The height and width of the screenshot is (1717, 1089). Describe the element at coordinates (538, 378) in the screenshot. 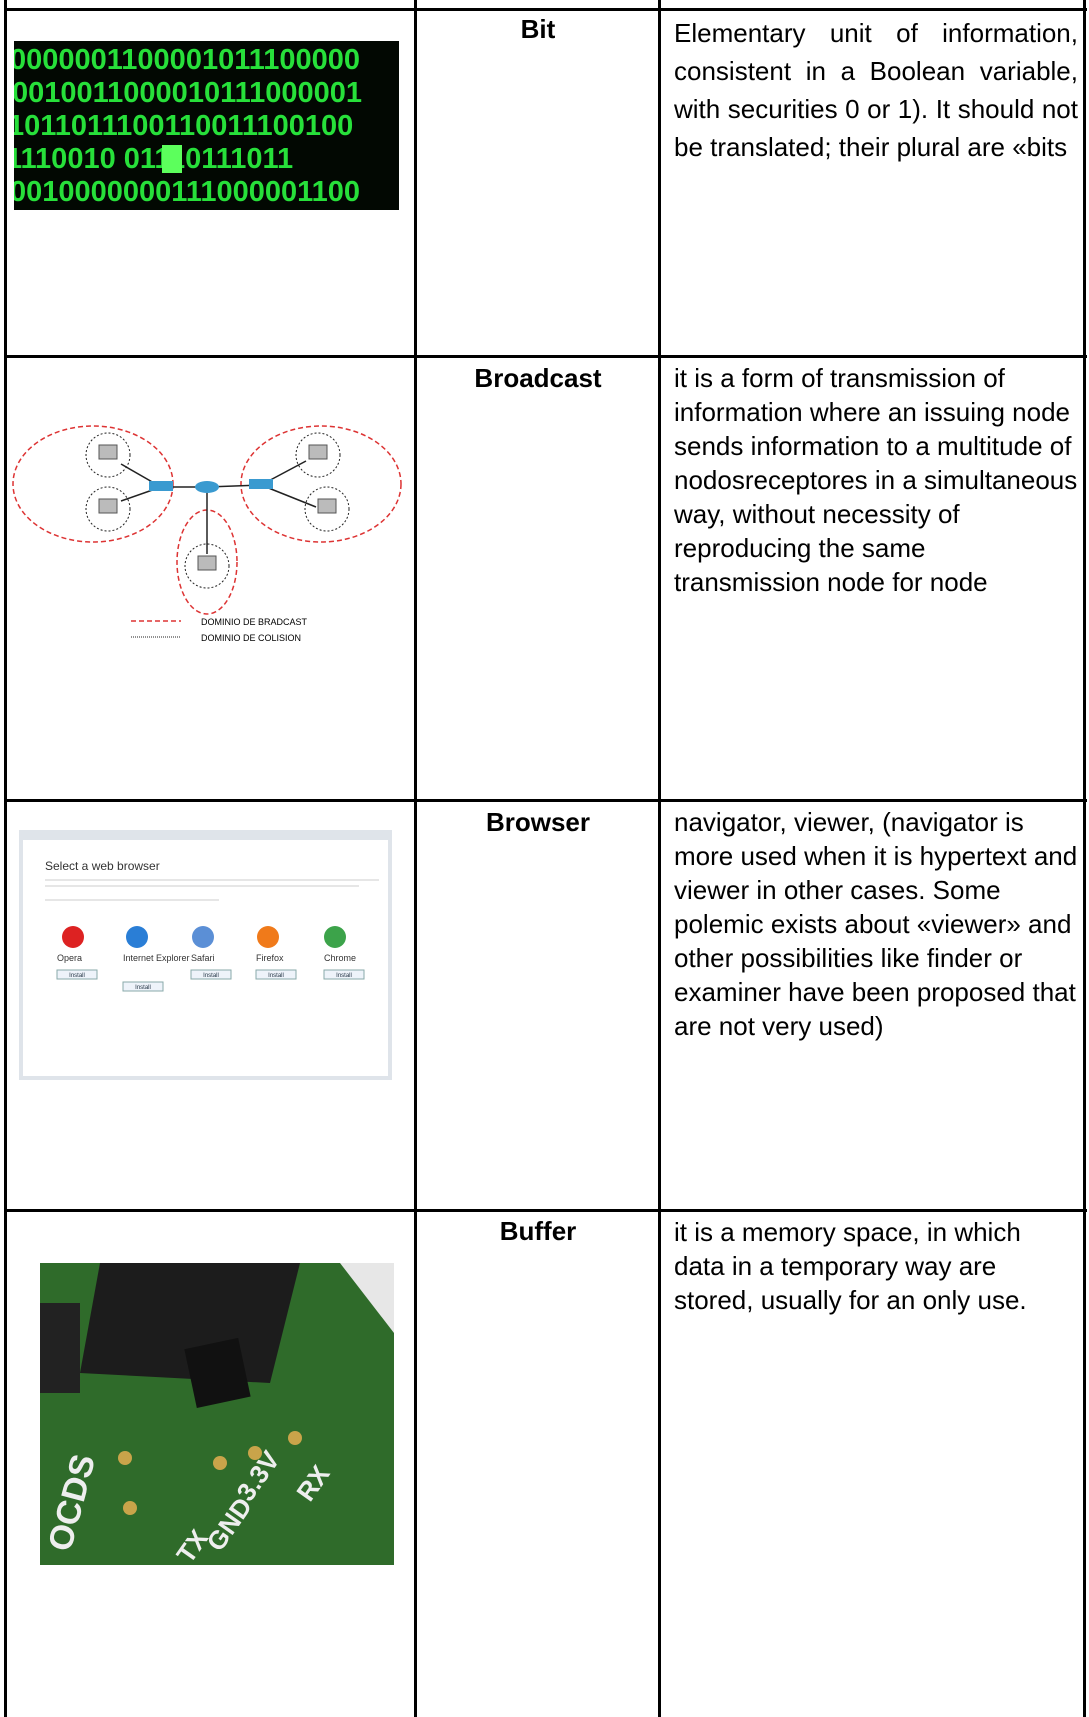

I see `term: Broadcast` at that location.